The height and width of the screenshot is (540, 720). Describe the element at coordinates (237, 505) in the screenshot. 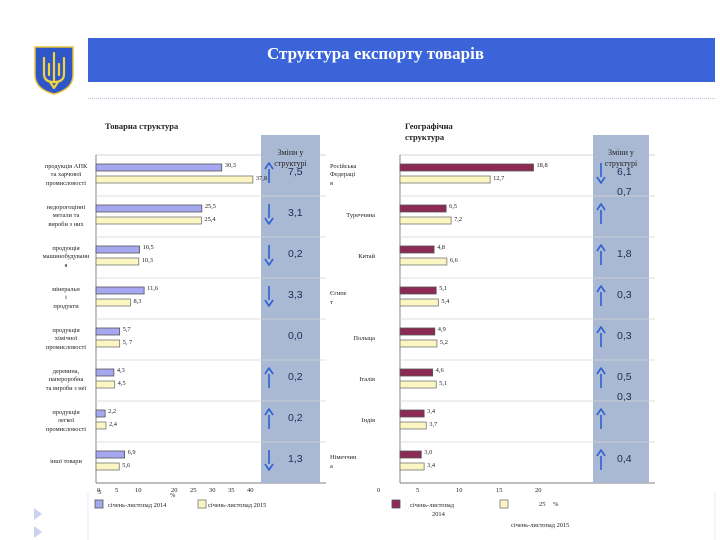

I see `legend-label-2015: січень-листопад 2015` at that location.